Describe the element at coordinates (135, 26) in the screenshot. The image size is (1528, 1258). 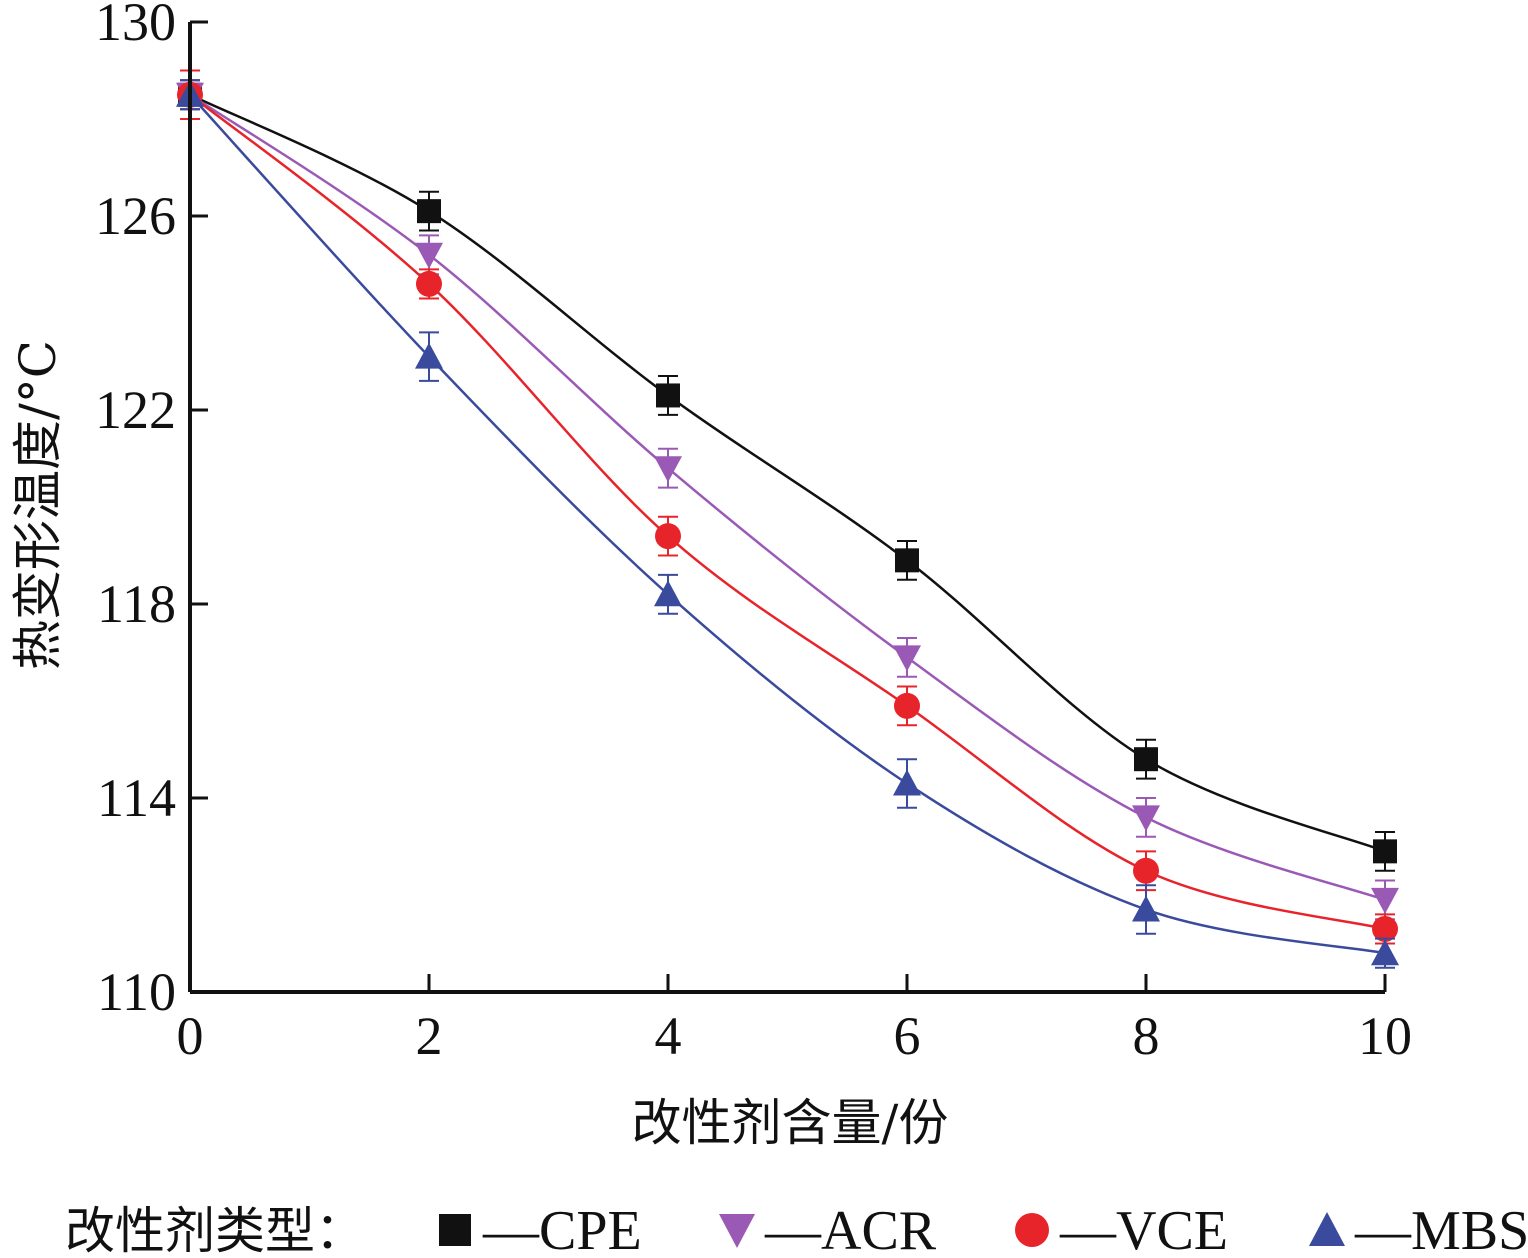
I see `y-tick-label: 130` at that location.